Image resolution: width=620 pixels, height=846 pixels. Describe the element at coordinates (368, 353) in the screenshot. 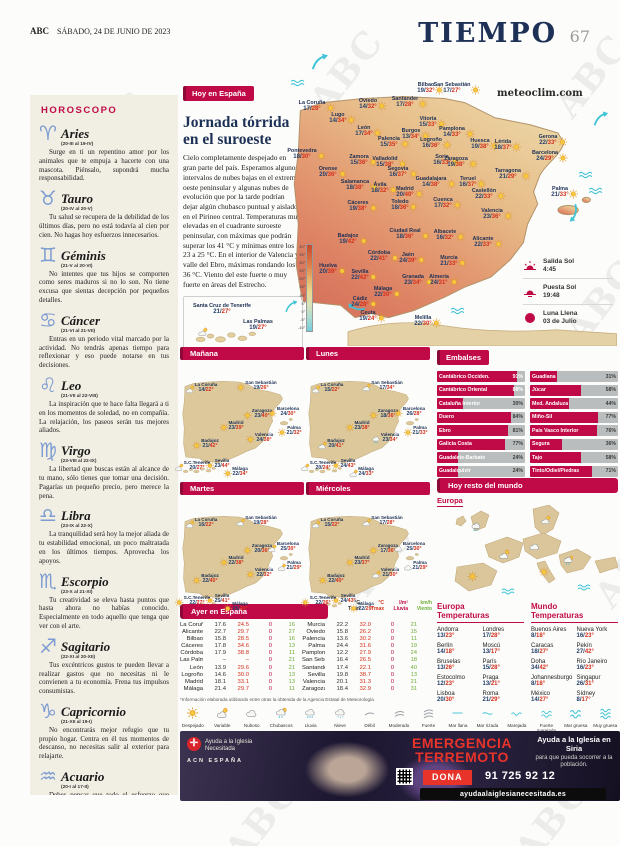

I see `panel-title: Lunes` at that location.